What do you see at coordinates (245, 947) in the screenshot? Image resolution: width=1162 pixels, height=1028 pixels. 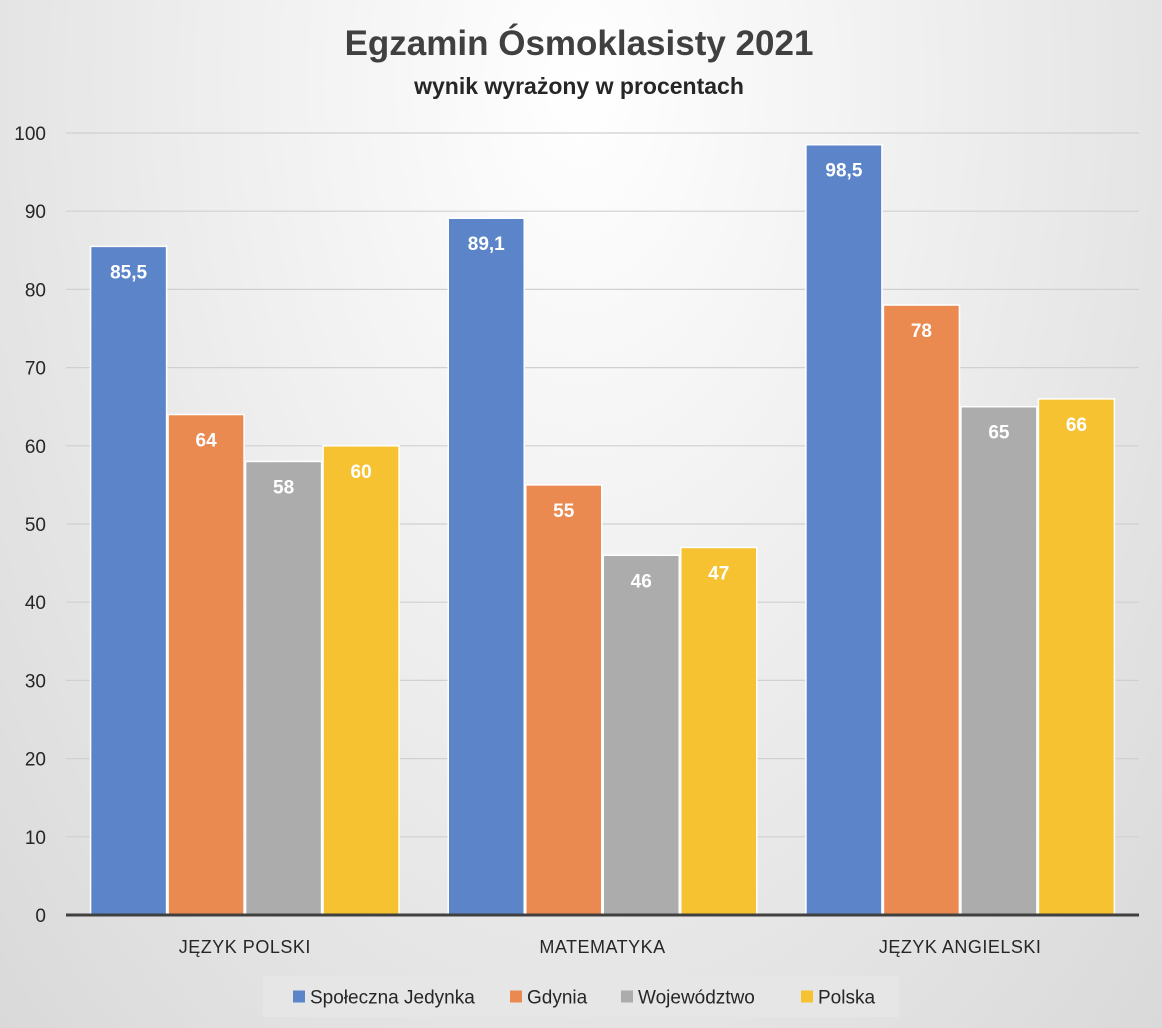 I see `x-category-label: JĘZYK POLSKI` at bounding box center [245, 947].